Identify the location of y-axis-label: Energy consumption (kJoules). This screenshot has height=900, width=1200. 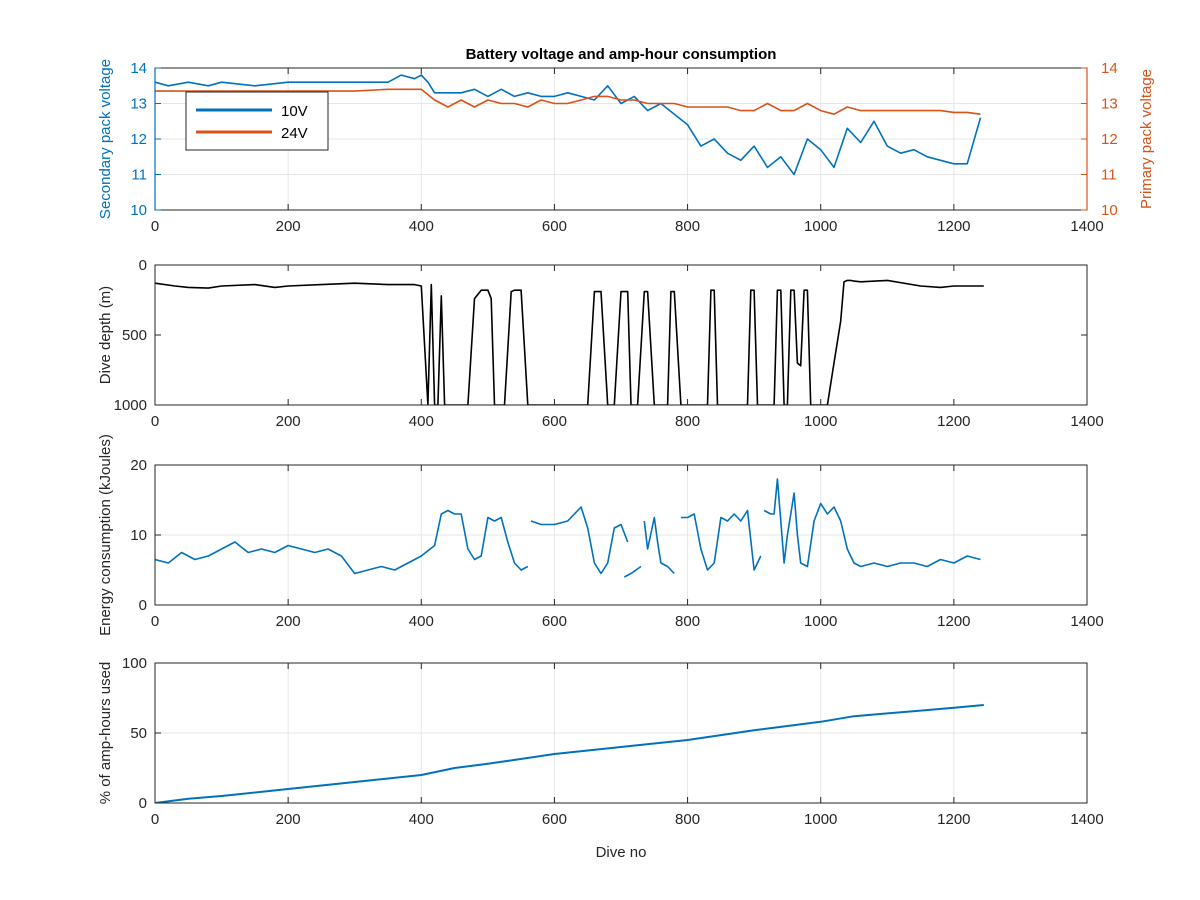
(105, 535).